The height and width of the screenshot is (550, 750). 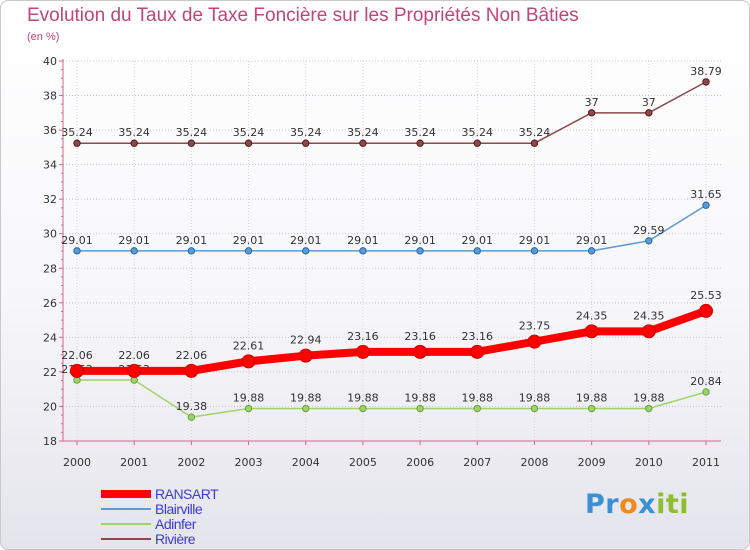 I want to click on legend-label-adinfer: Adinfer, so click(x=175, y=524).